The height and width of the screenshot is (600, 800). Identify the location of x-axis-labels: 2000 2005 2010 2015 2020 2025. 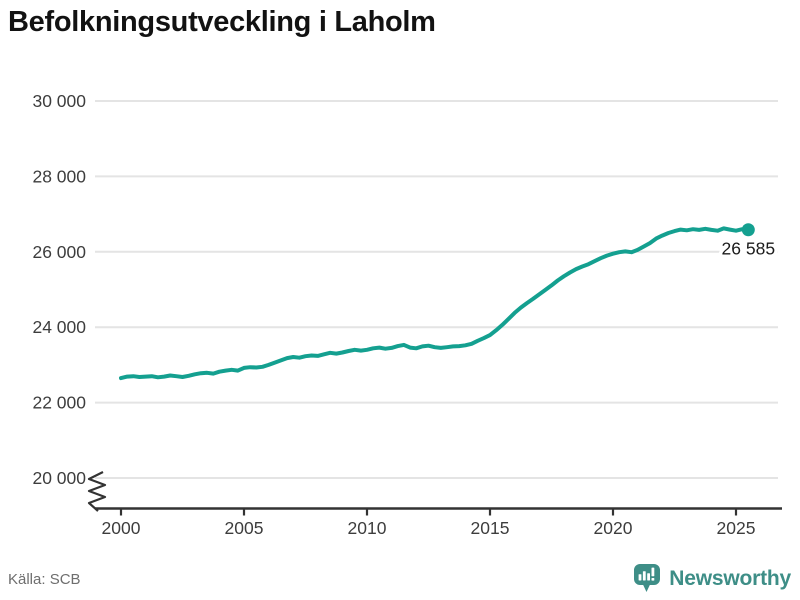
(429, 528).